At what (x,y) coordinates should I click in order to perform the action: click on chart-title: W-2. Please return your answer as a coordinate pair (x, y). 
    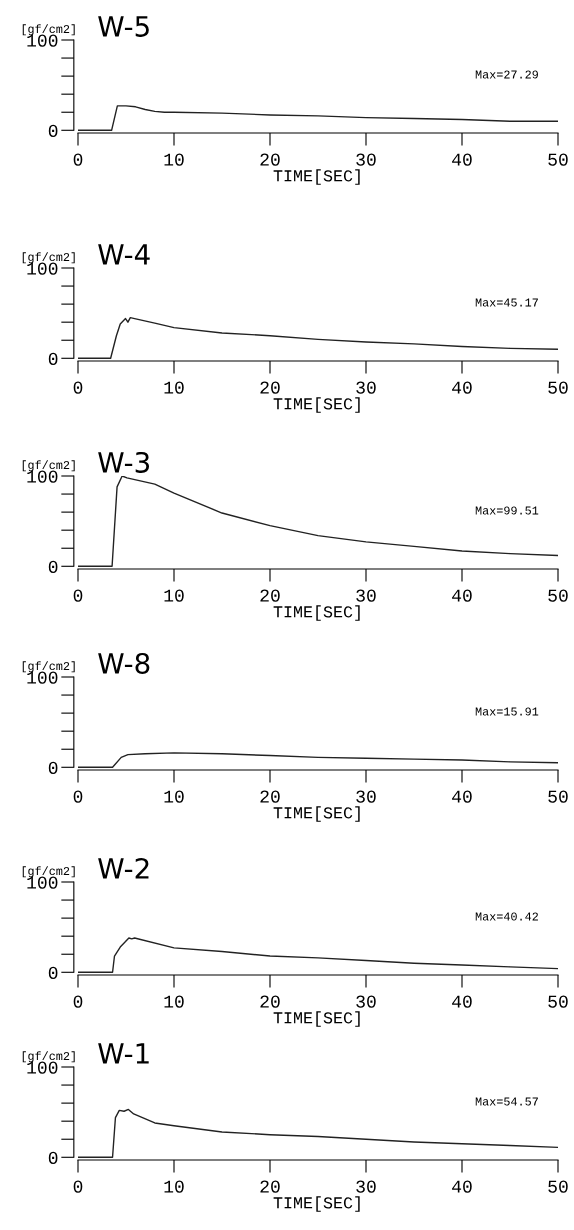
    Looking at the image, I should click on (123, 868).